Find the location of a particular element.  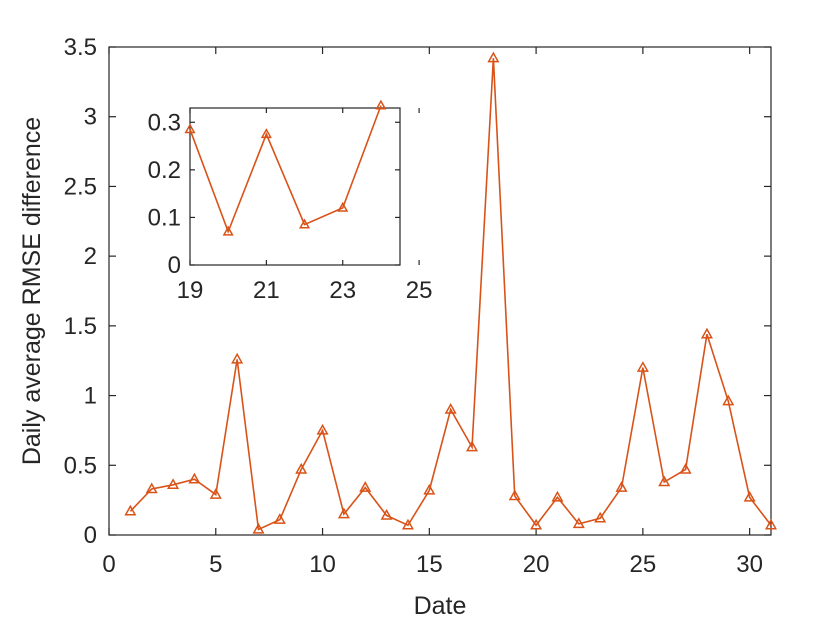

x-tick-label: 10 is located at coordinates (322, 564).